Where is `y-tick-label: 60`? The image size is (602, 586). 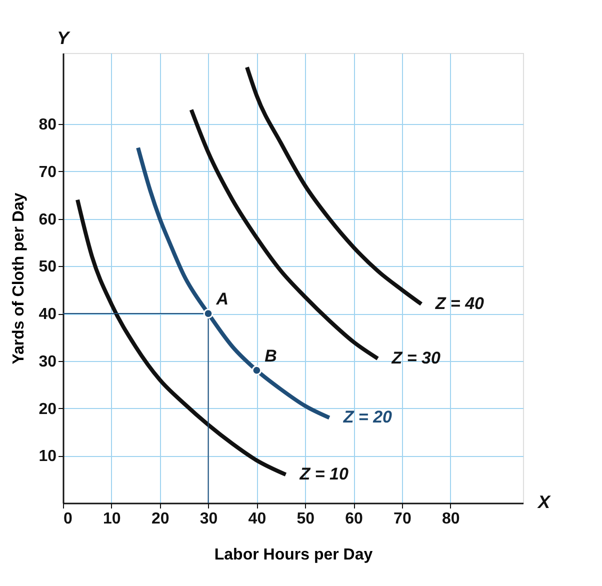
y-tick-label: 60 is located at coordinates (47, 219).